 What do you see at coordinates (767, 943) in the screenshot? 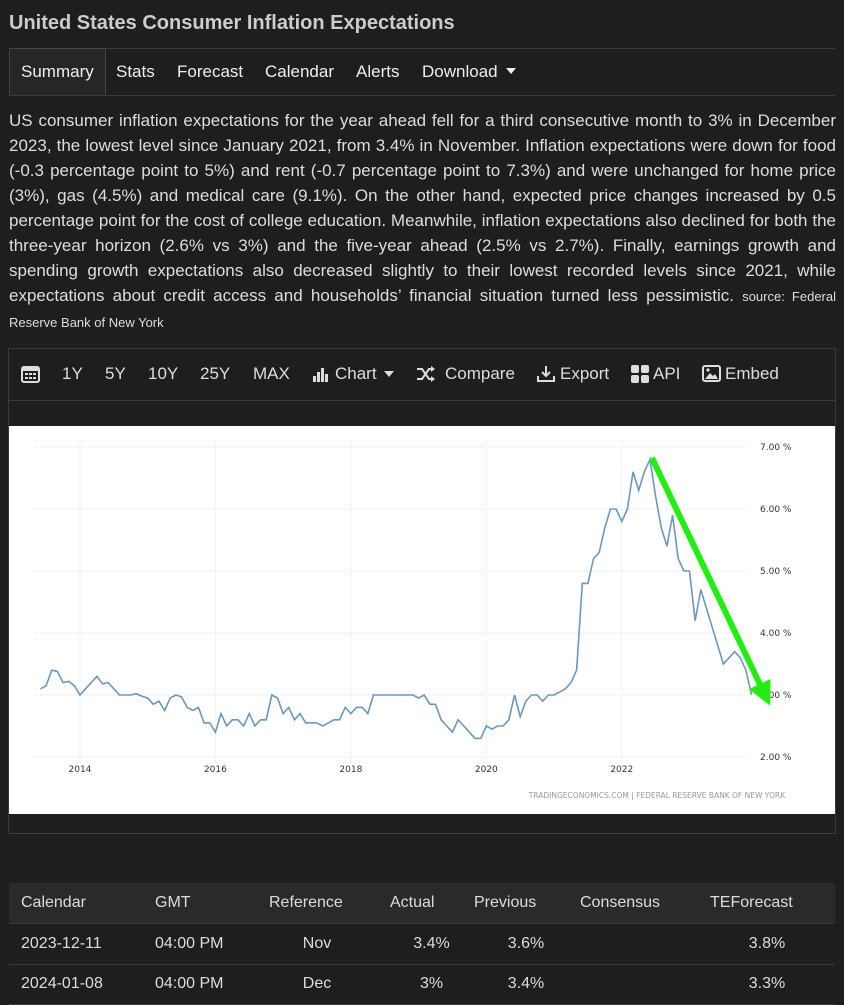
I see `table-cell: 3.8%` at bounding box center [767, 943].